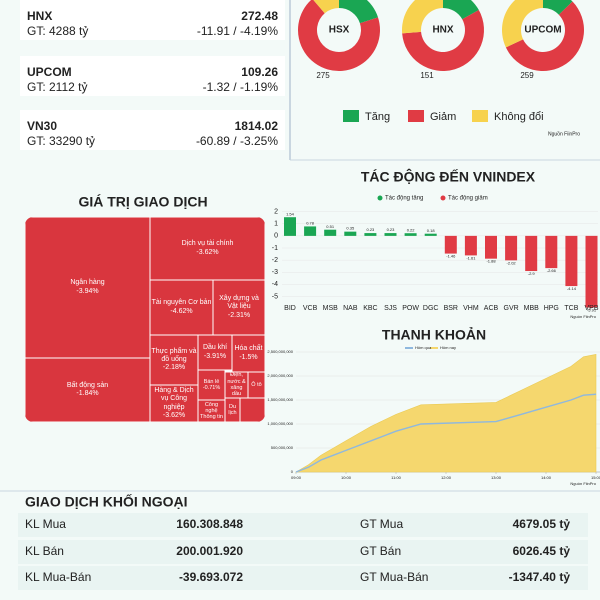 The width and height of the screenshot is (600, 600). I want to click on tile-text: Công nghệ Thông tin, so click(211, 411).